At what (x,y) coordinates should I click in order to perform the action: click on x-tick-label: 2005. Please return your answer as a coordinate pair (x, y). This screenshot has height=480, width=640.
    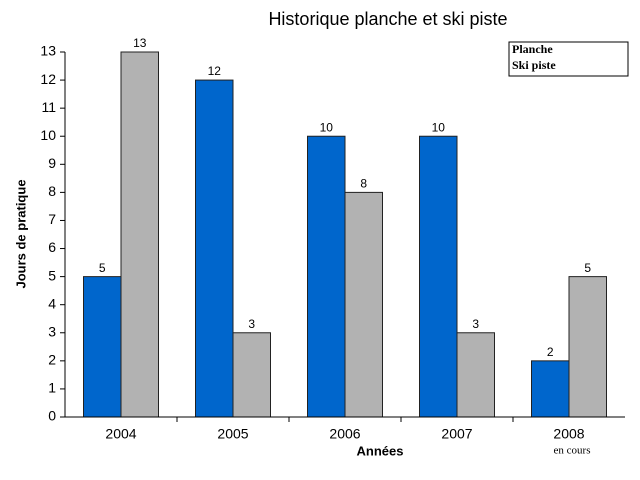
    Looking at the image, I should click on (232, 434).